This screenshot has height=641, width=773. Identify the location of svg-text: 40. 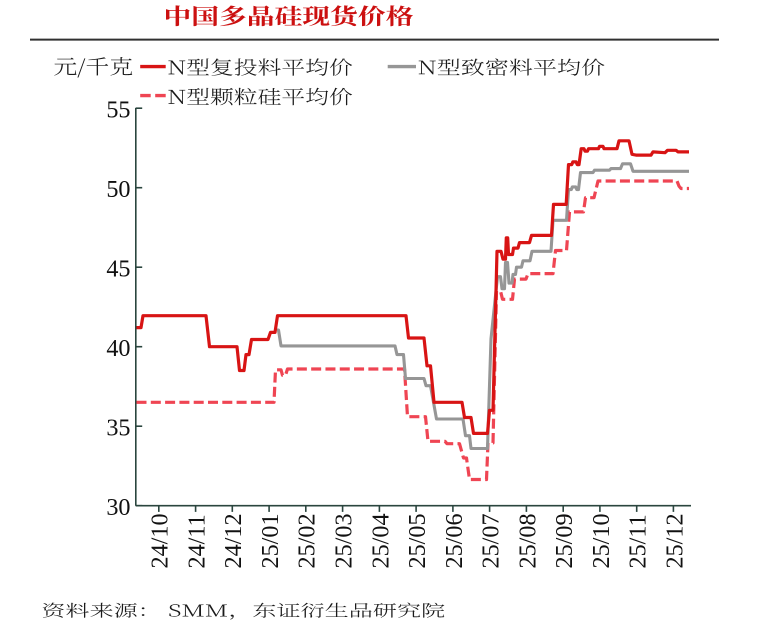
(118, 348).